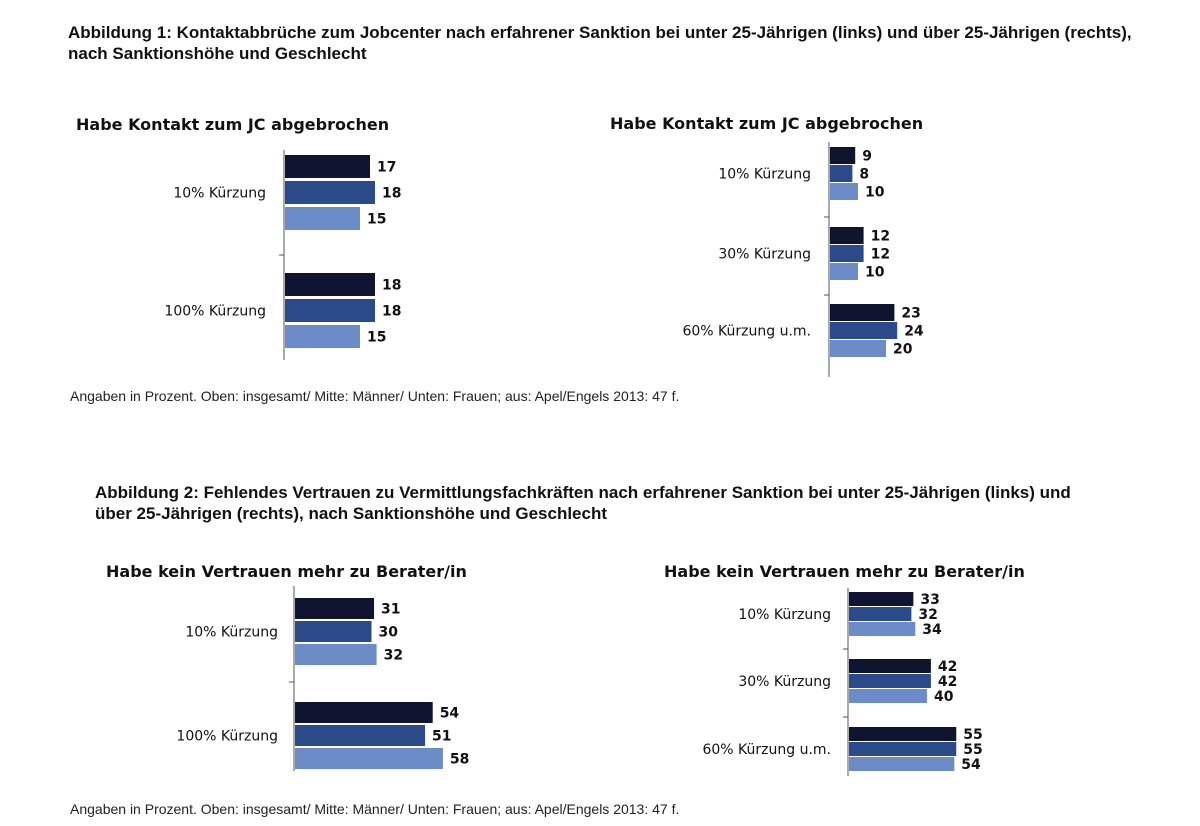  Describe the element at coordinates (390, 610) in the screenshot. I see `value-label: 31` at that location.